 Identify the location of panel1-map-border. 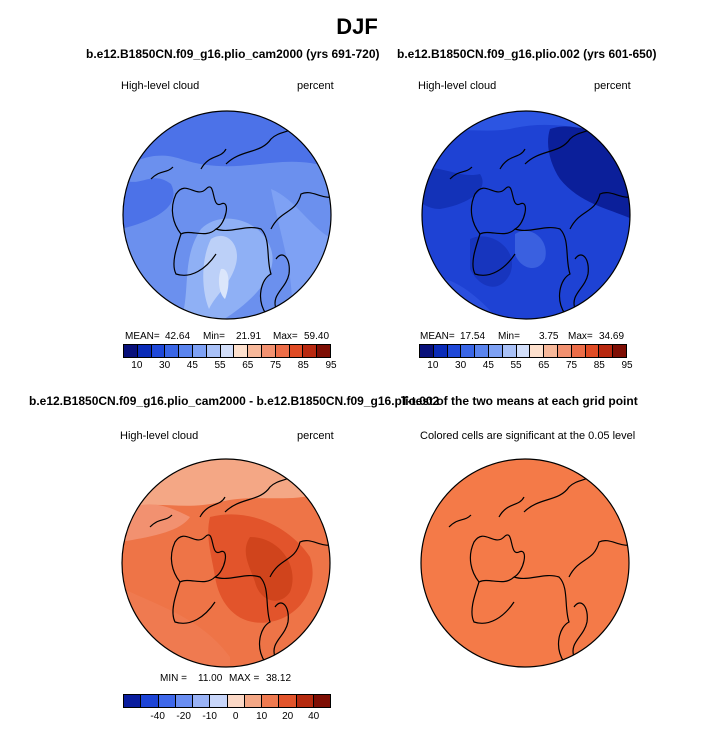
(227, 215).